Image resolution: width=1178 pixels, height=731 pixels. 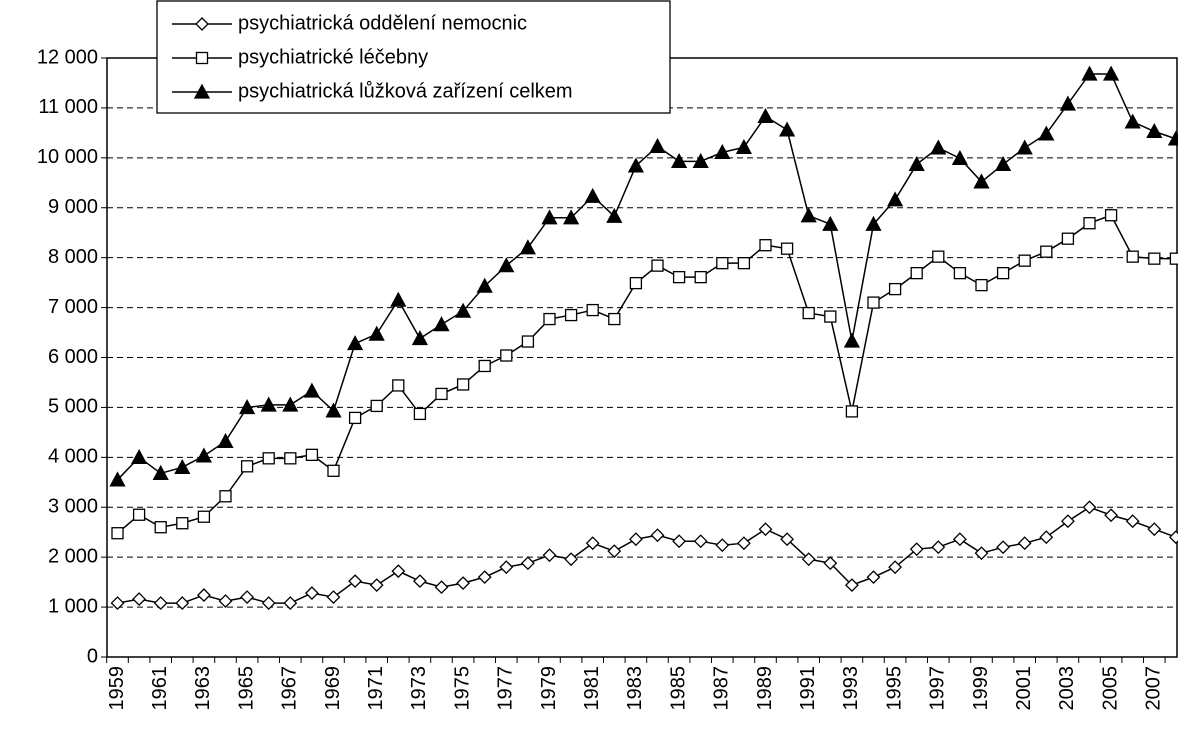 What do you see at coordinates (405, 91) in the screenshot?
I see `legend-label: psychiatrická lůžková zařízení celkem` at bounding box center [405, 91].